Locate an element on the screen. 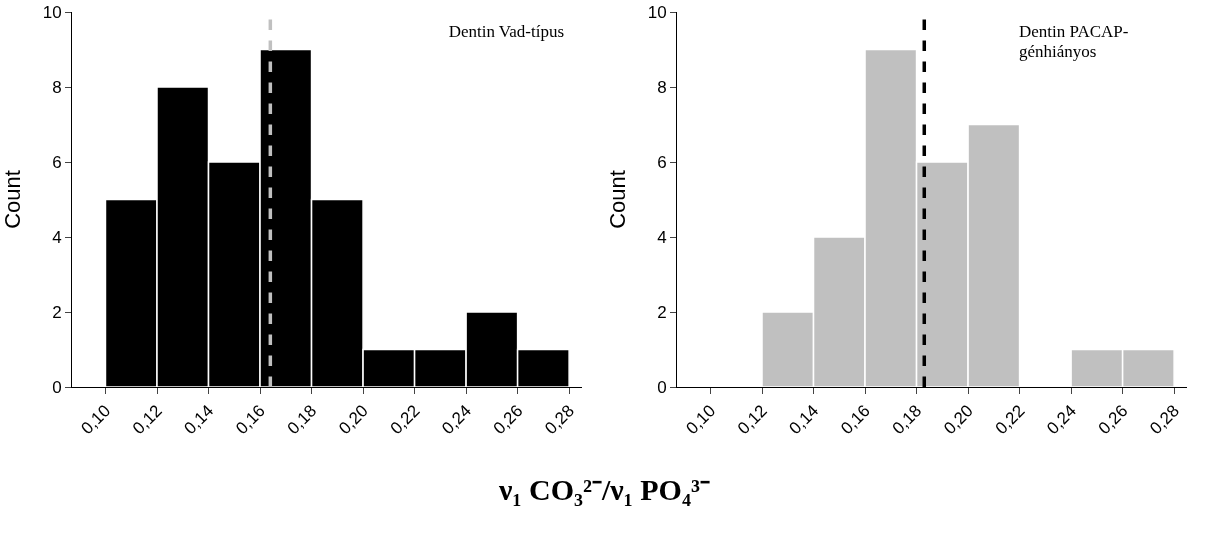 This screenshot has width=1209, height=537. x-axis-title: ν₁ CO₃²⁻/ν₁ PO₄³⁻ is located at coordinates (604, 490).